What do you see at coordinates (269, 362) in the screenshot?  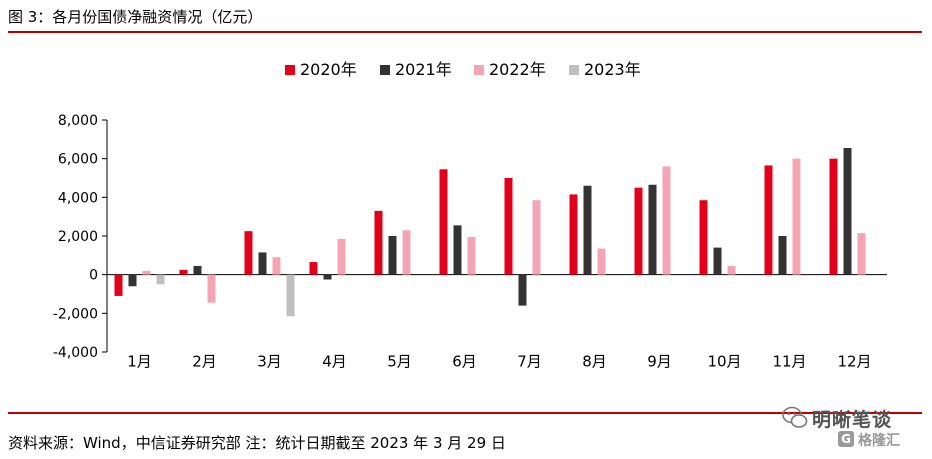 I see `x-tick-label: 3月` at bounding box center [269, 362].